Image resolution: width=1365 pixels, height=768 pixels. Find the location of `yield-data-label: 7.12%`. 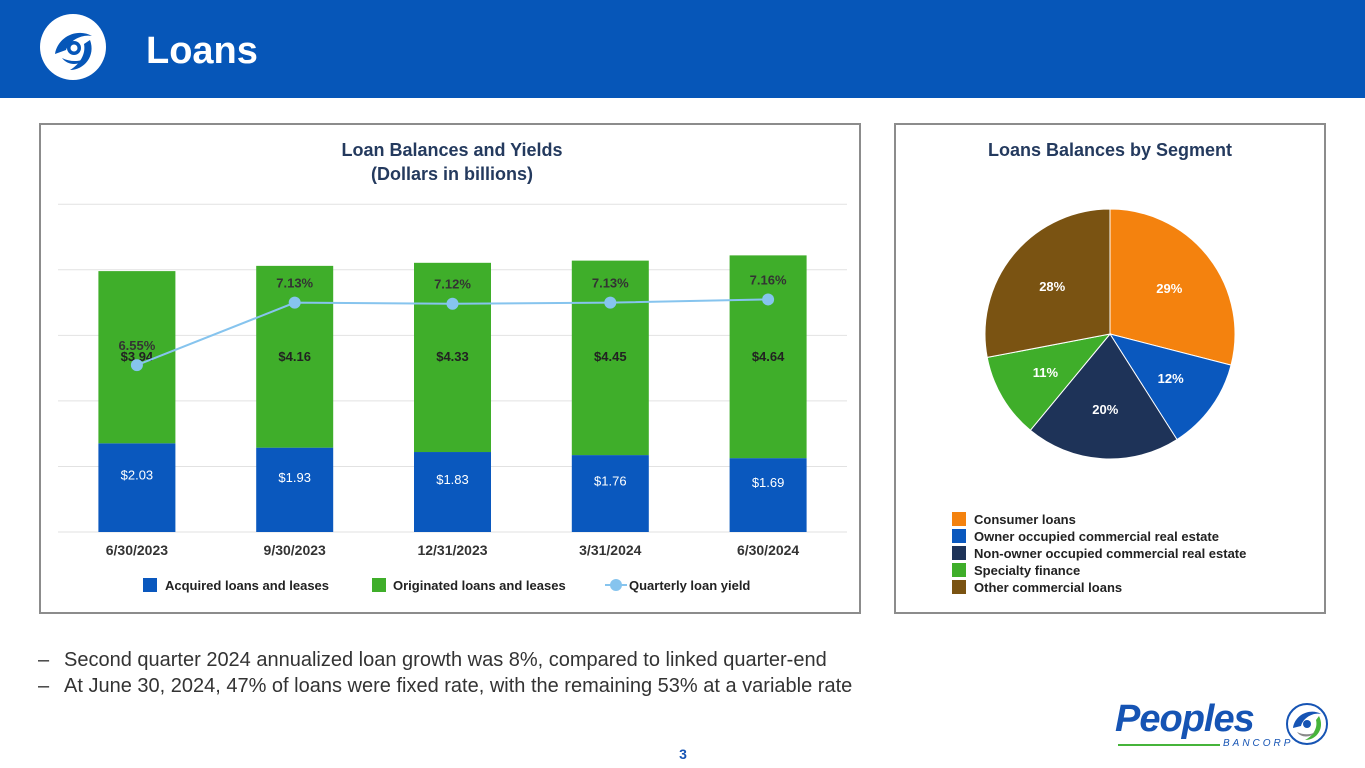

yield-data-label: 7.12% is located at coordinates (452, 284).